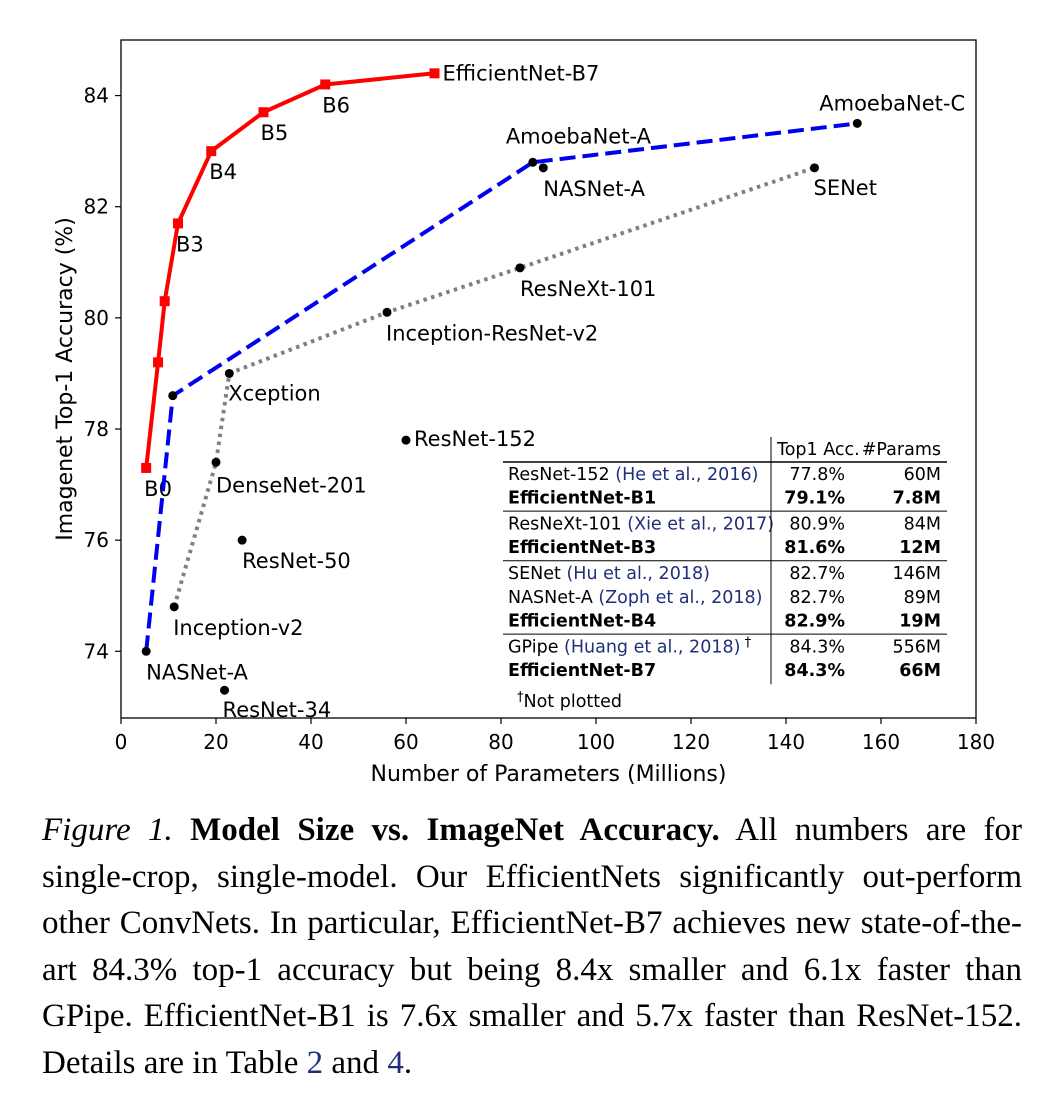  Describe the element at coordinates (96, 429) in the screenshot. I see `y-tick-label: 78` at that location.